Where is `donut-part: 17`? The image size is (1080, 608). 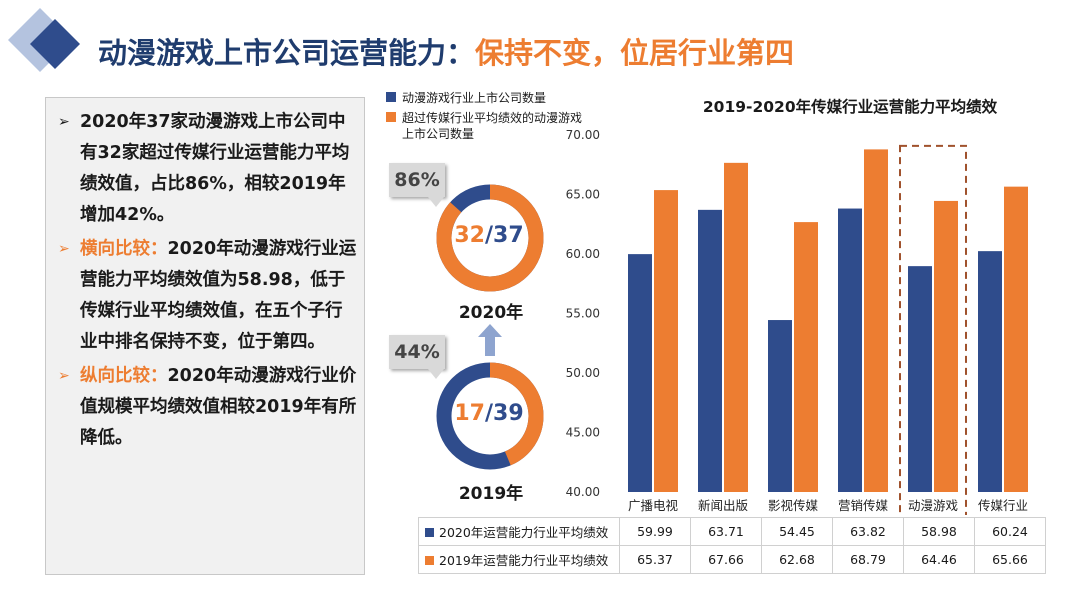
donut-part: 17 is located at coordinates (469, 413).